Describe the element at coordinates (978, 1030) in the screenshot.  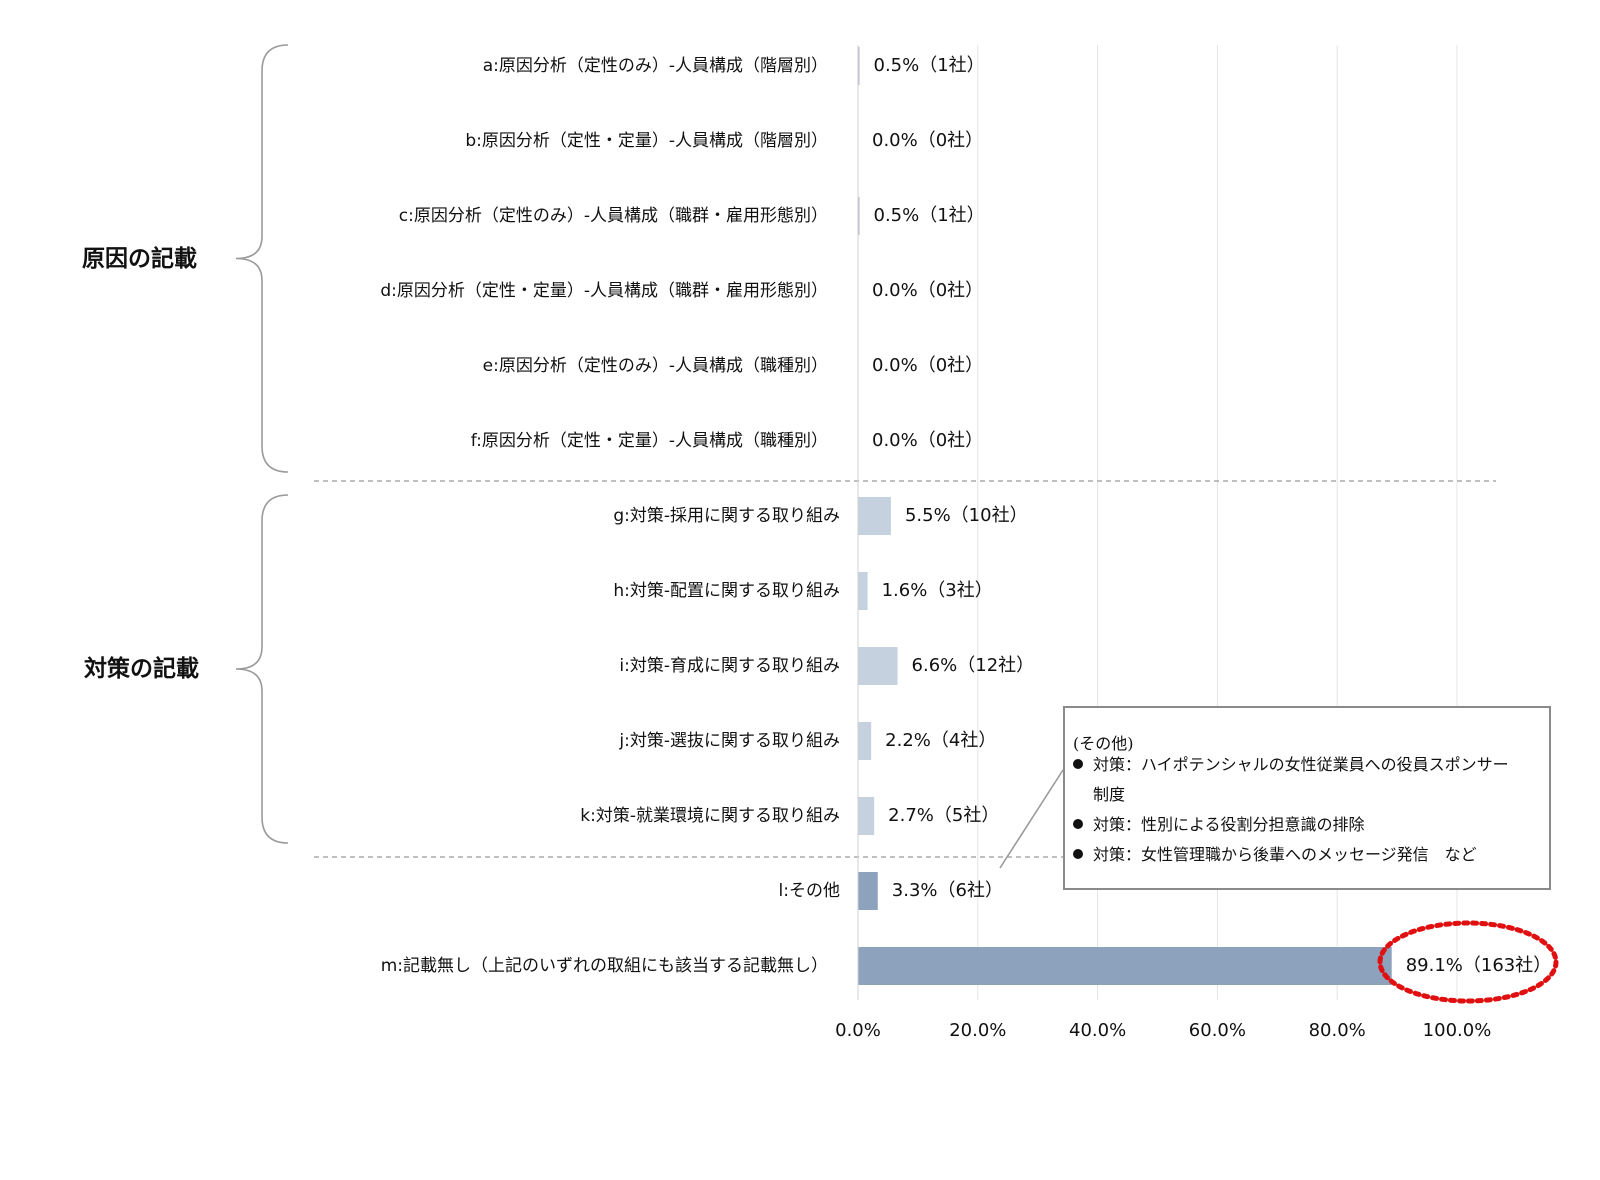
I see `x-tick-label: 20.0%` at that location.